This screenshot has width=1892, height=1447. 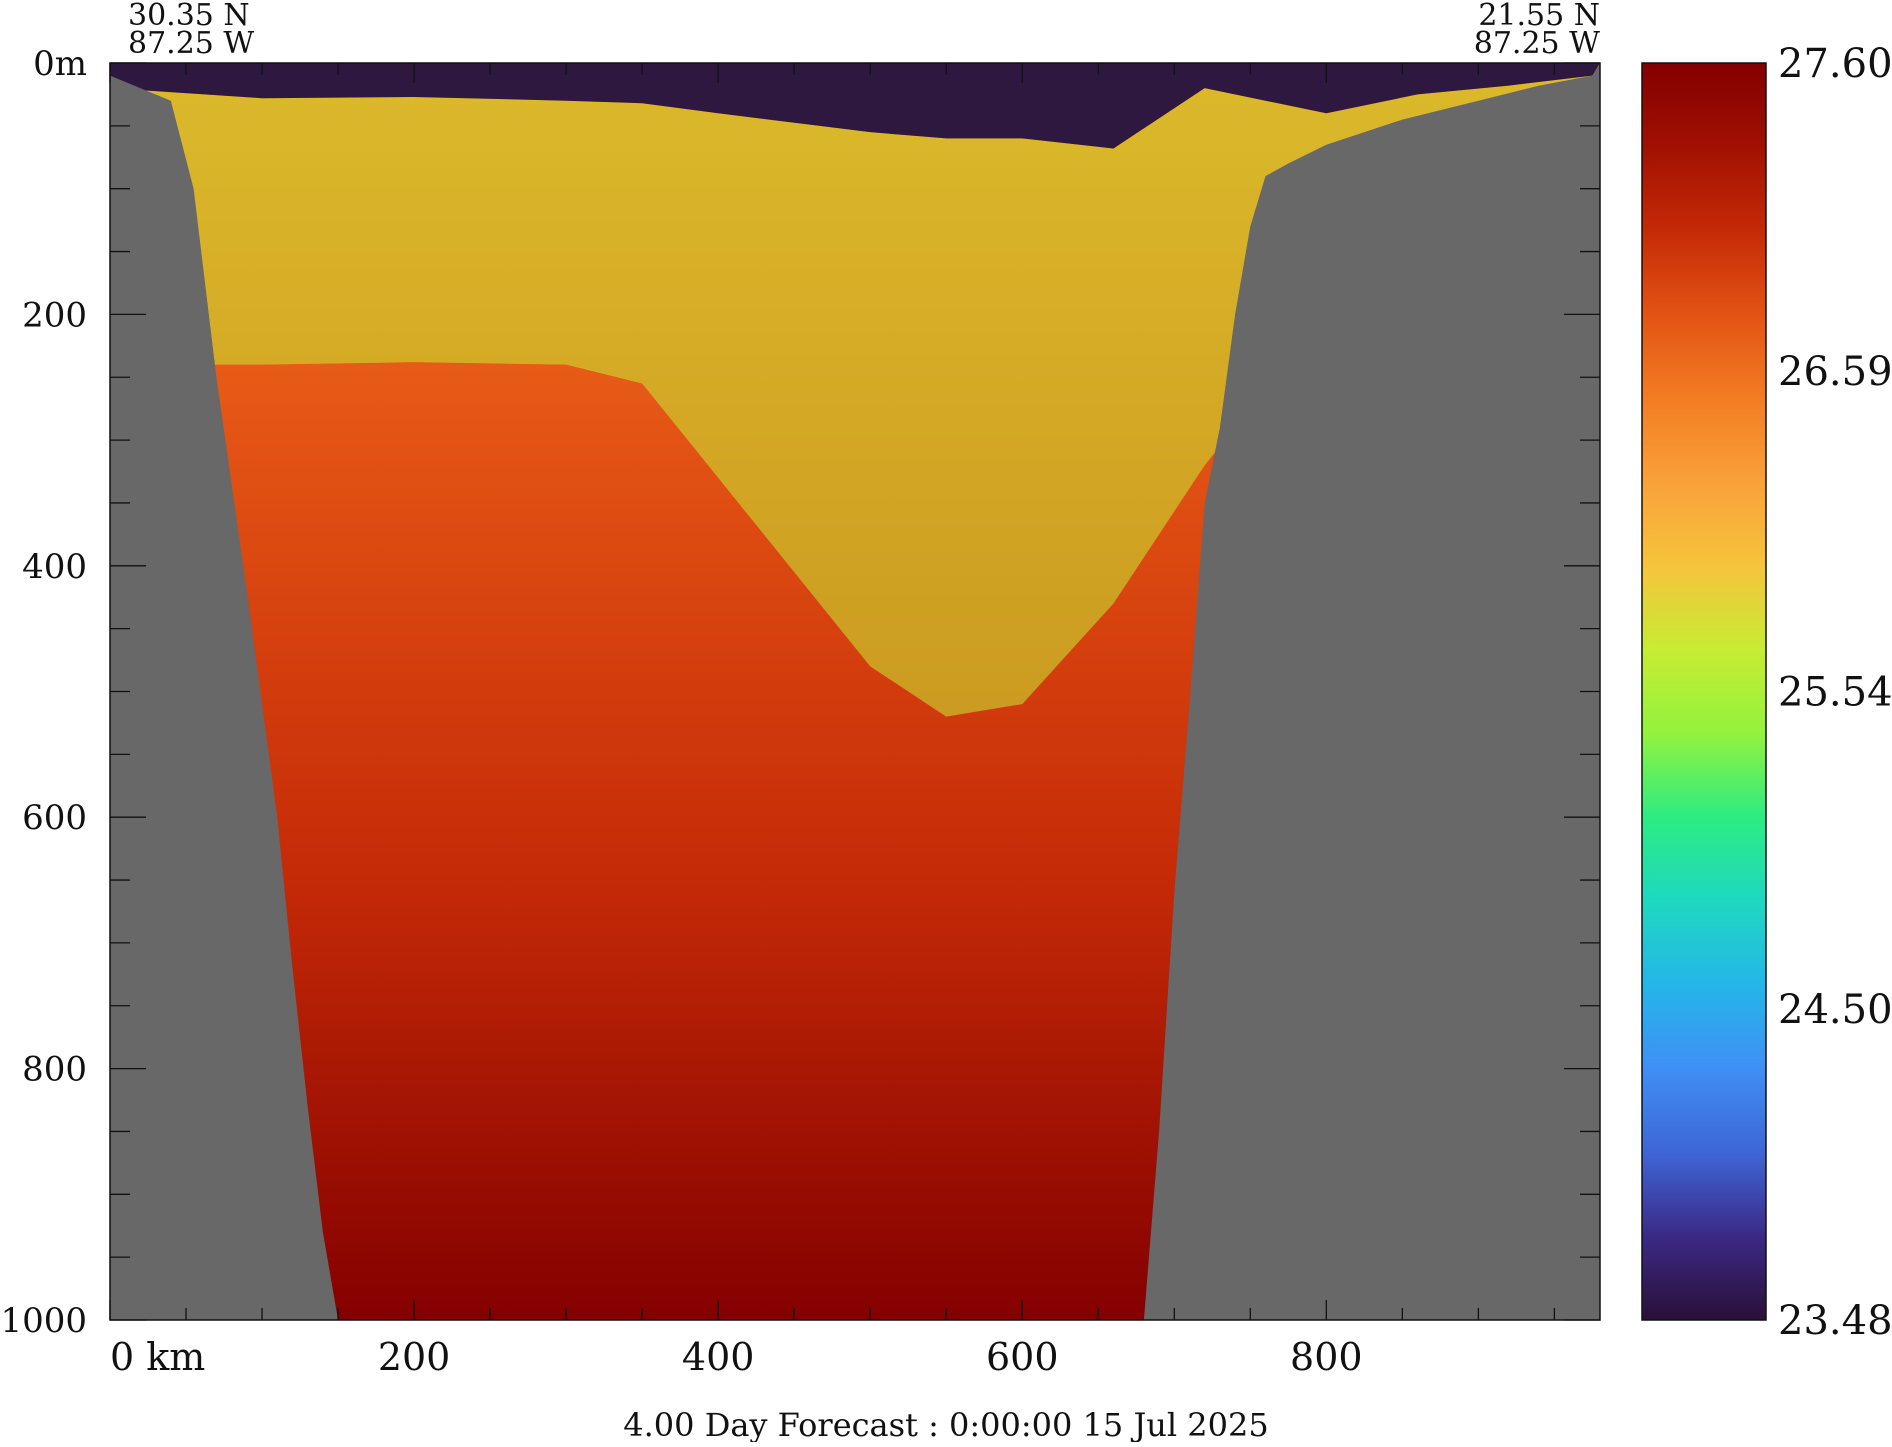 What do you see at coordinates (1835, 1010) in the screenshot?
I see `colorbar-tick-label: 24.50` at bounding box center [1835, 1010].